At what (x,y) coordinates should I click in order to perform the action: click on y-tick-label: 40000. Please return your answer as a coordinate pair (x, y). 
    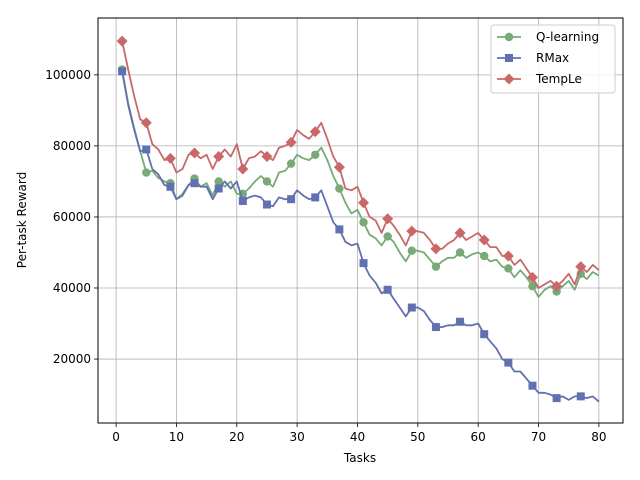
    Looking at the image, I should click on (72, 288).